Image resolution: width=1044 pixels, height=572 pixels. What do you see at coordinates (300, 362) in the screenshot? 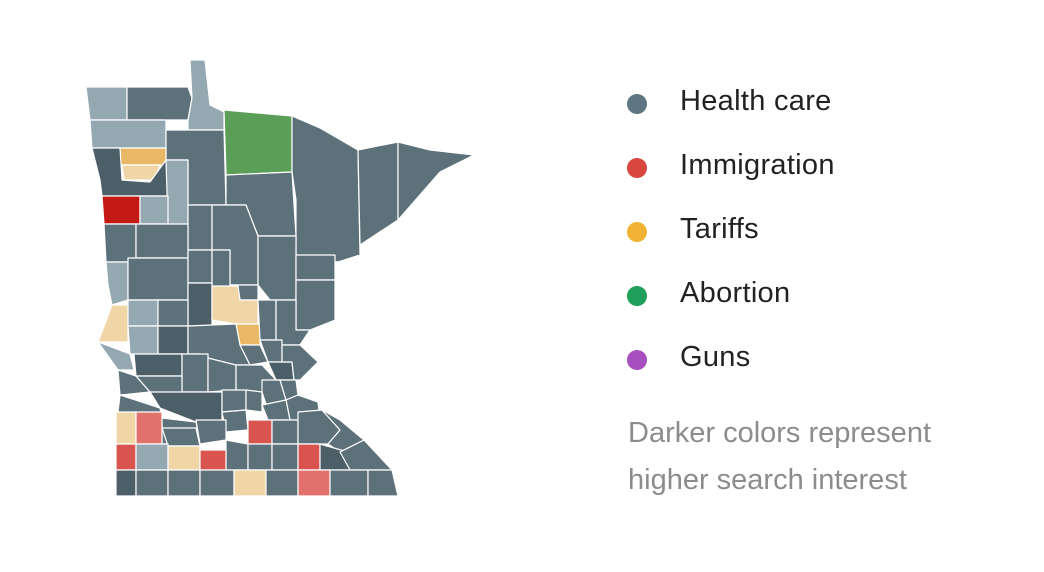
I see `county-washington` at bounding box center [300, 362].